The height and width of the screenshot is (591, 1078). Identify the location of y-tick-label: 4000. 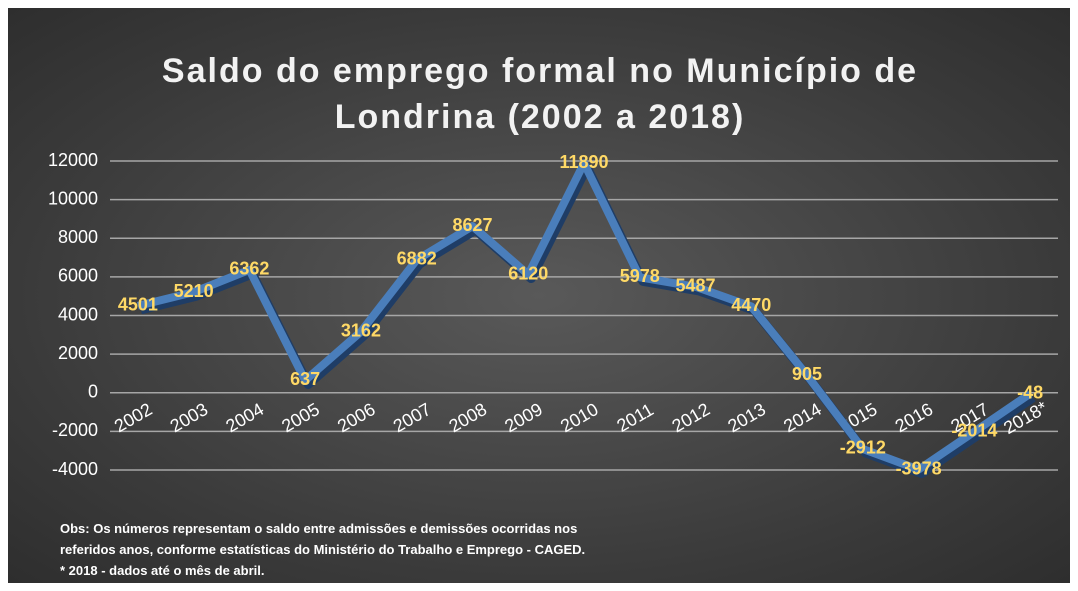
(78, 314).